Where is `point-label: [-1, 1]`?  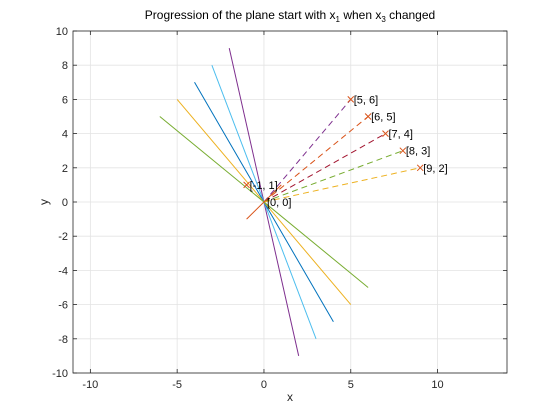 point-label: [-1, 1] is located at coordinates (264, 186).